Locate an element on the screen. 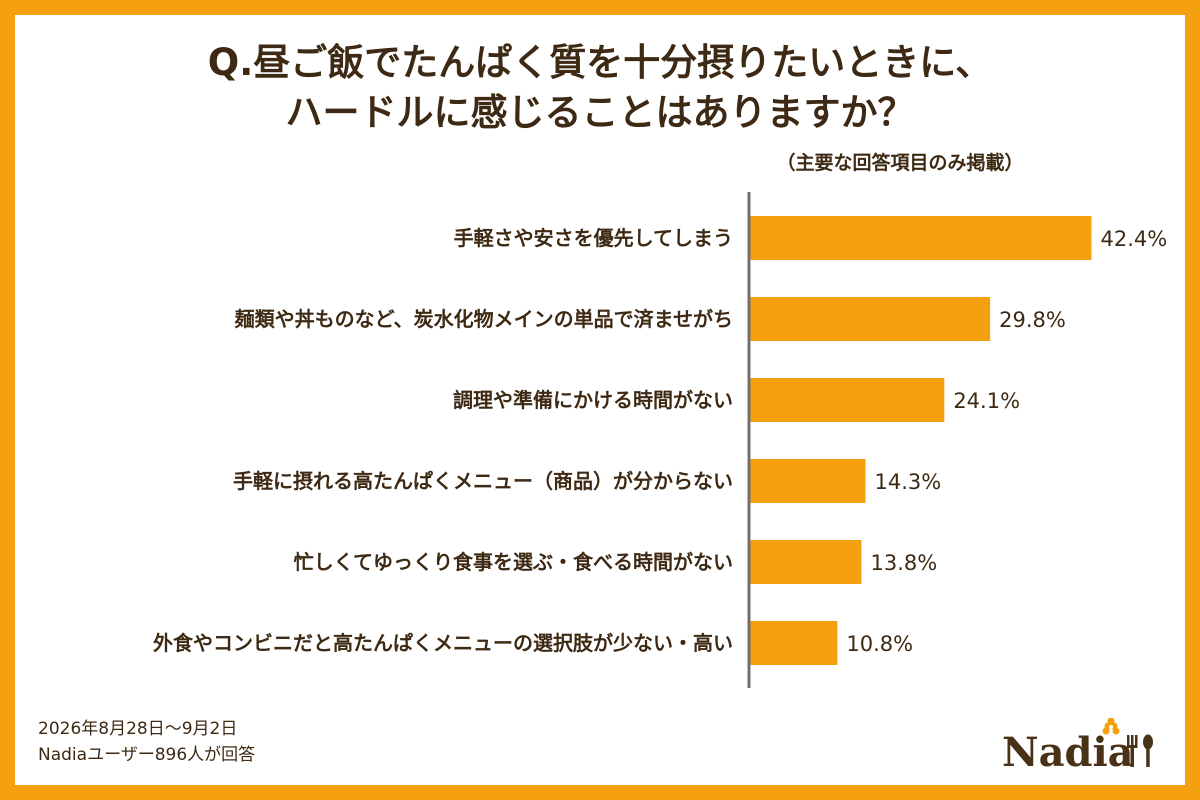 This screenshot has width=1200, height=800. value-label-3: 24.1% is located at coordinates (986, 401).